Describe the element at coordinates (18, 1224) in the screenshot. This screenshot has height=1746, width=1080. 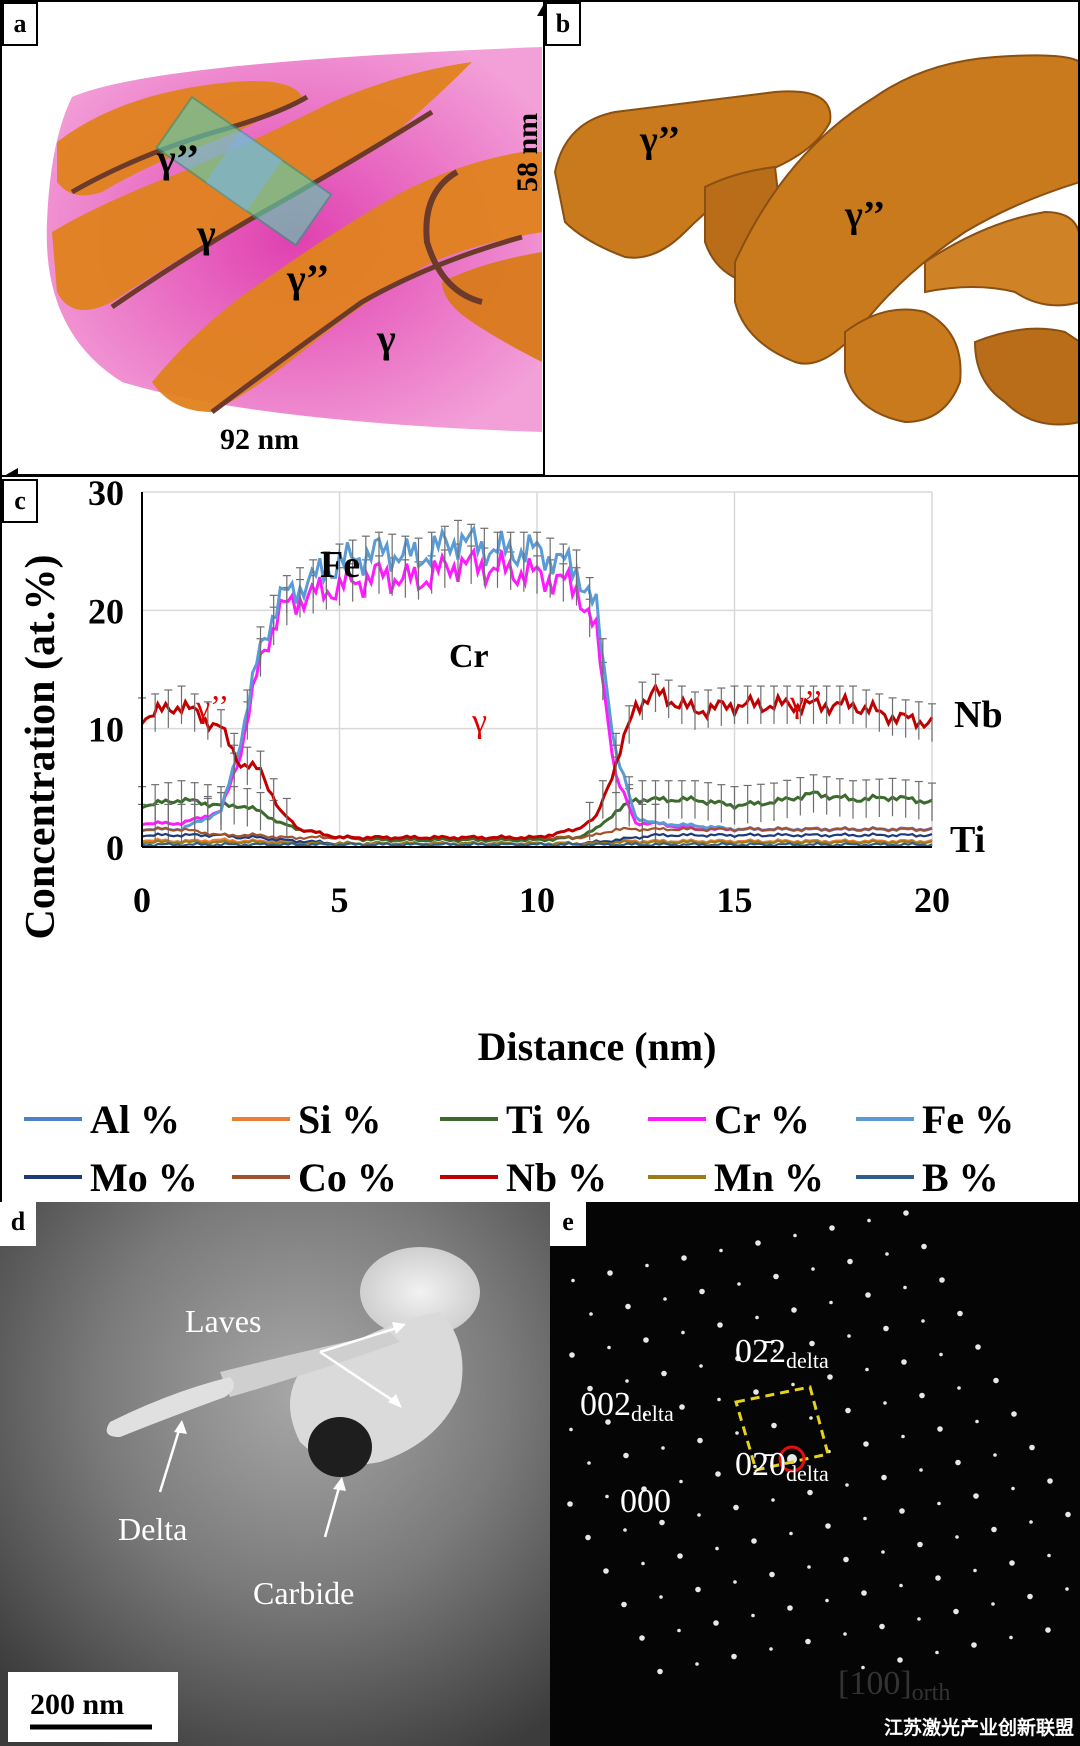
I see `panel-label-d: d` at that location.